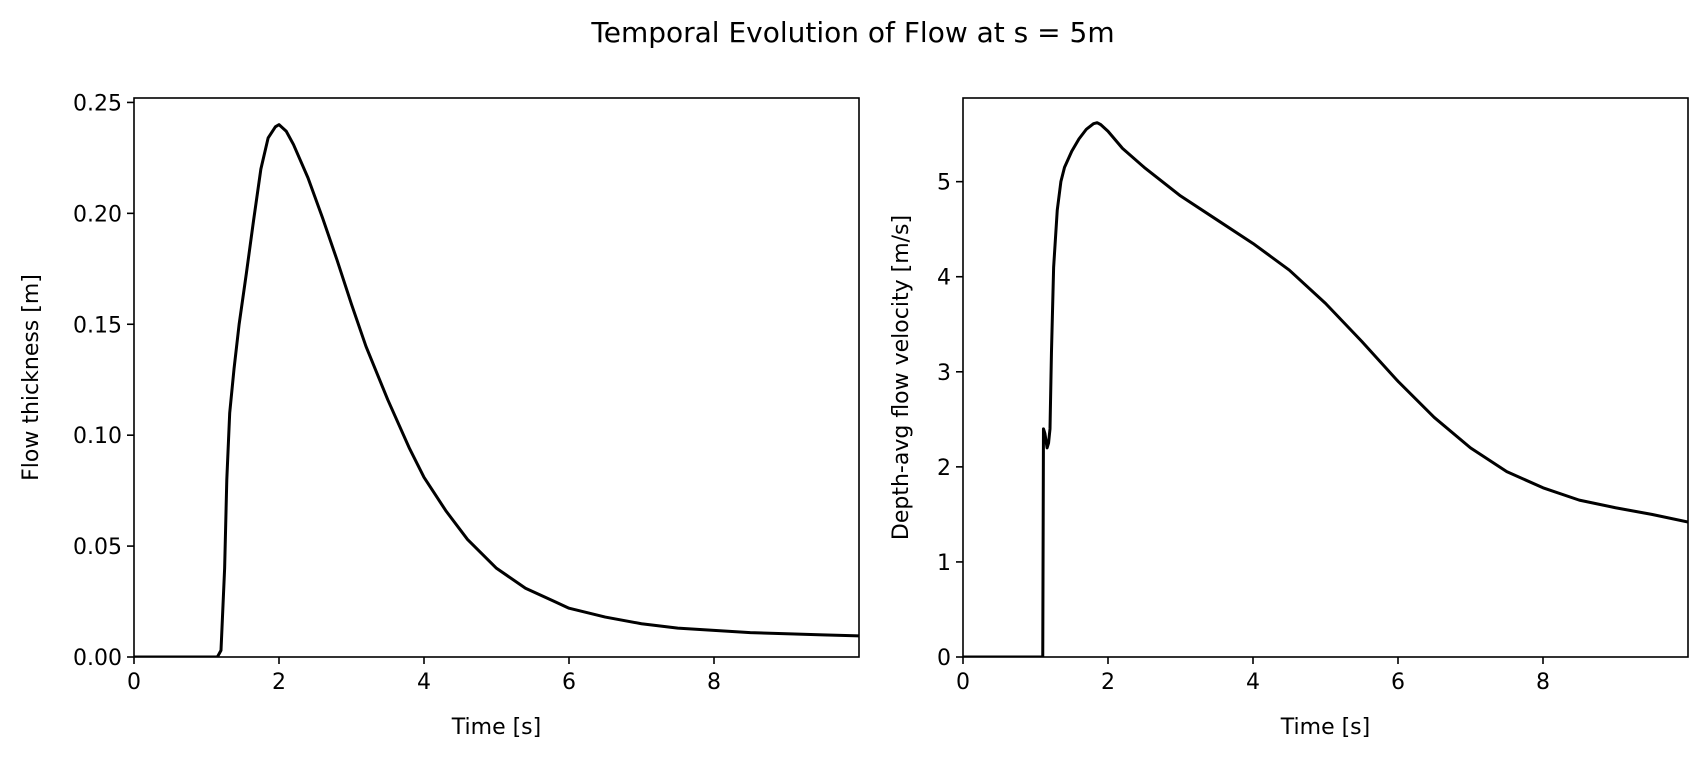 Image resolution: width=1706 pixels, height=758 pixels. I want to click on velocity-y-tick-label: 4, so click(944, 278).